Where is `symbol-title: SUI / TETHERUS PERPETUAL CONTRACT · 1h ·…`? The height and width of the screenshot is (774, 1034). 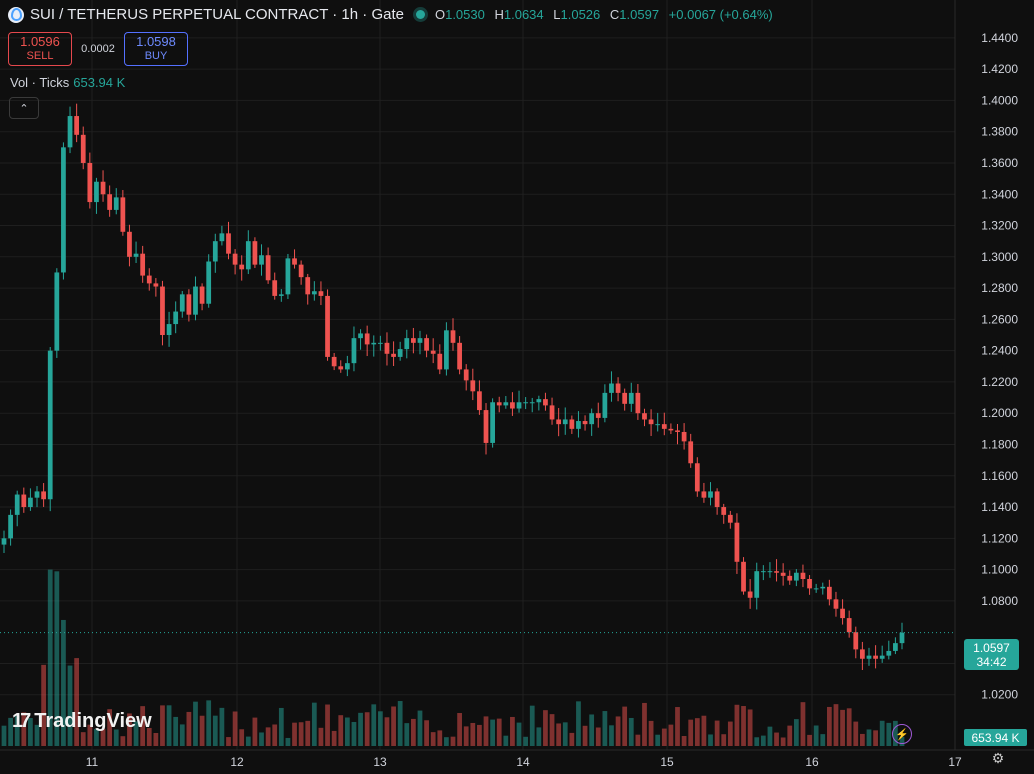 symbol-title: SUI / TETHERUS PERPETUAL CONTRACT · 1h ·… is located at coordinates (217, 14).